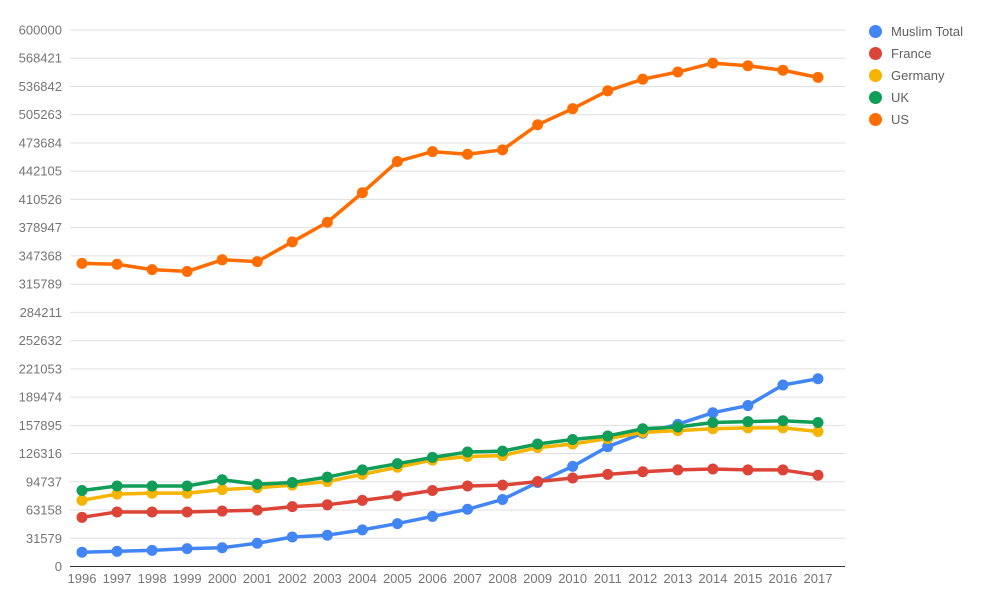  What do you see at coordinates (818, 431) in the screenshot?
I see `germany-point-2017` at bounding box center [818, 431].